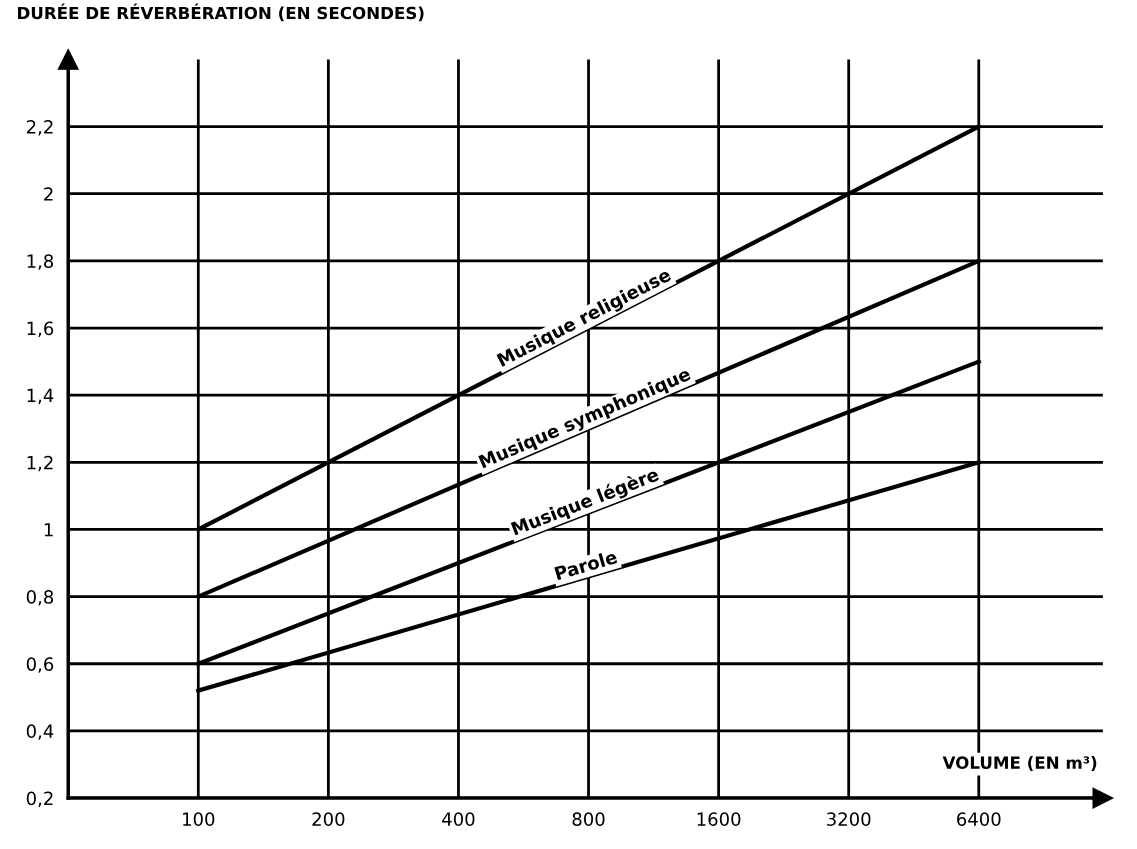 This screenshot has height=849, width=1137. I want to click on x-tick-label: 400, so click(458, 819).